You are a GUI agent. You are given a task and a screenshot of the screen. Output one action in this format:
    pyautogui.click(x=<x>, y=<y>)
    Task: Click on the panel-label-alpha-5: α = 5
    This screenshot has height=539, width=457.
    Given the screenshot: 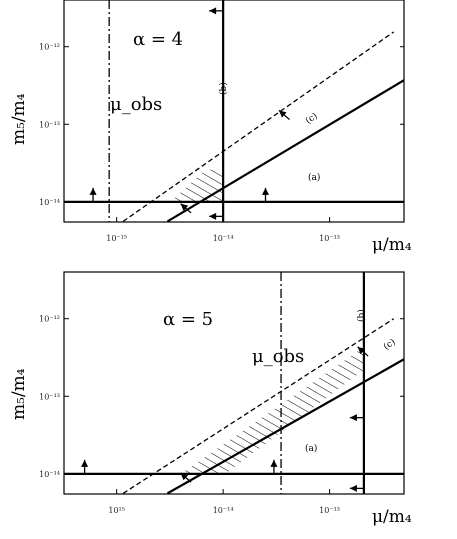 What is the action you would take?
    pyautogui.click(x=188, y=319)
    